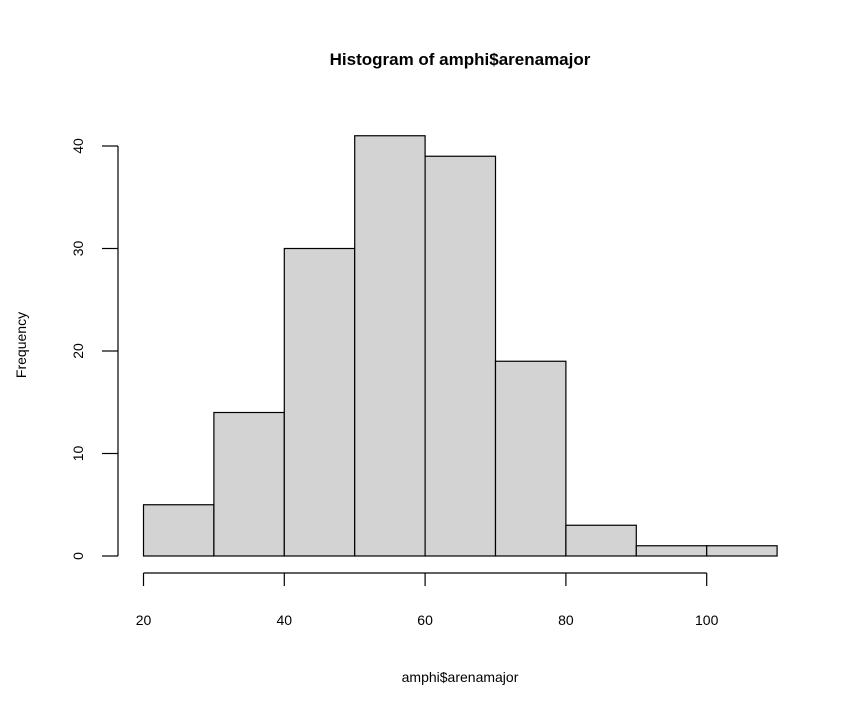 The height and width of the screenshot is (720, 864). I want to click on x-tick-label: 80, so click(566, 620).